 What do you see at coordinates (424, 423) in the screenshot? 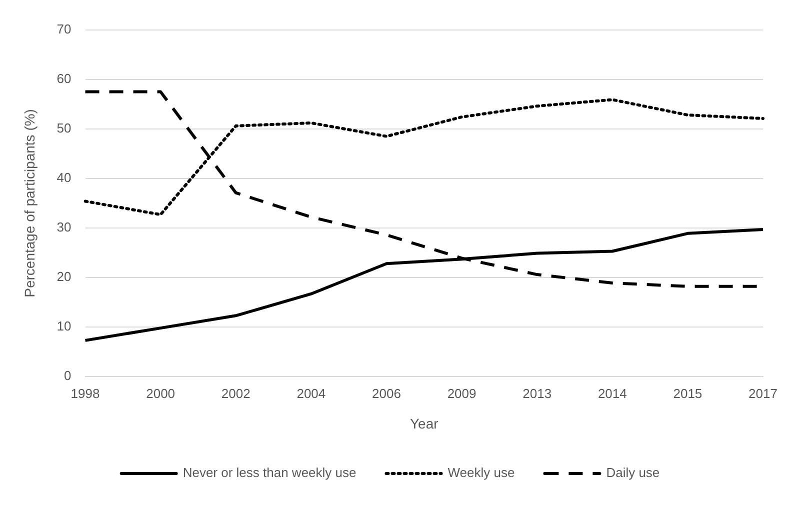
I see `x-axis-title: Year` at bounding box center [424, 423].